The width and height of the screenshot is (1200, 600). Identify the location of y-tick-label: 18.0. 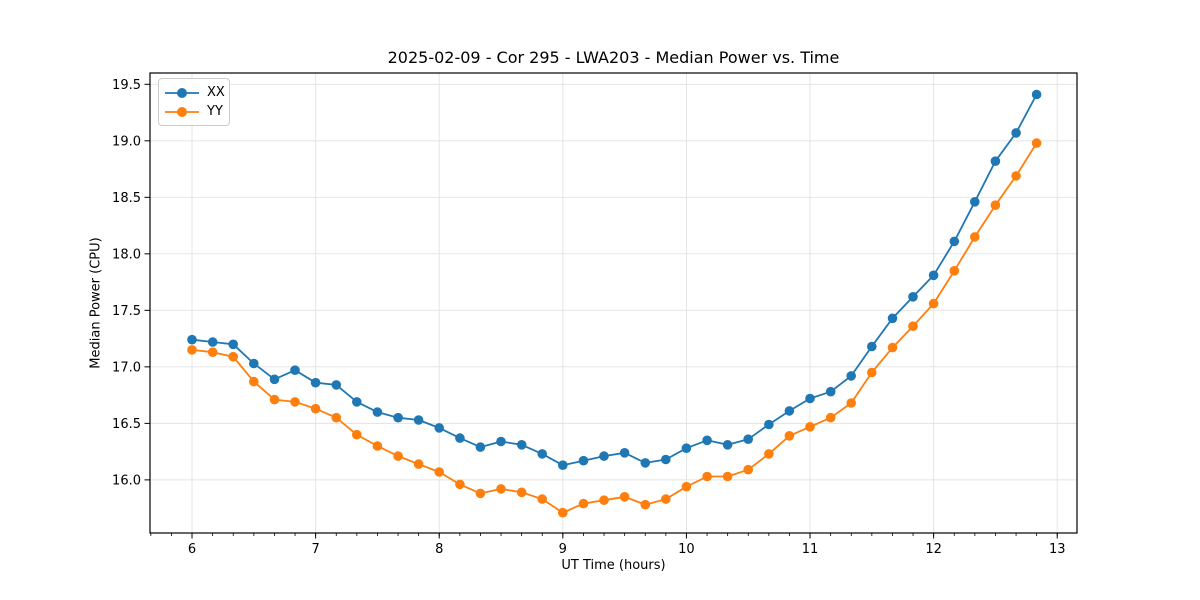
(126, 254).